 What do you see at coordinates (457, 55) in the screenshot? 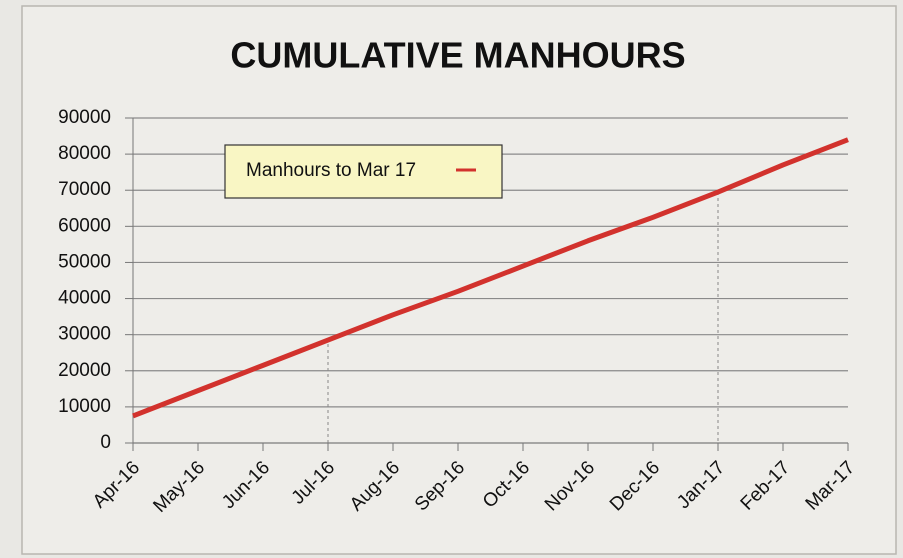
I see `chart-title: CUMULATIVE MANHOURS` at bounding box center [457, 55].